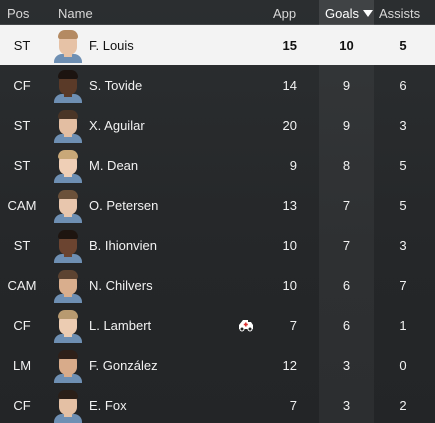 The width and height of the screenshot is (435, 423). What do you see at coordinates (114, 165) in the screenshot?
I see `player-name: M. Dean` at bounding box center [114, 165].